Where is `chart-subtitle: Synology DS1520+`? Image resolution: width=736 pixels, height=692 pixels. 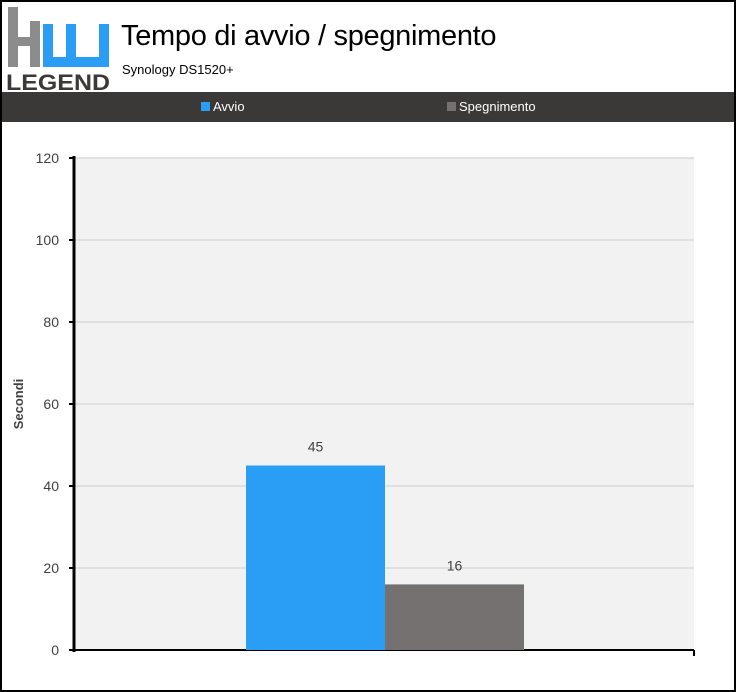 chart-subtitle: Synology DS1520+ is located at coordinates (178, 69).